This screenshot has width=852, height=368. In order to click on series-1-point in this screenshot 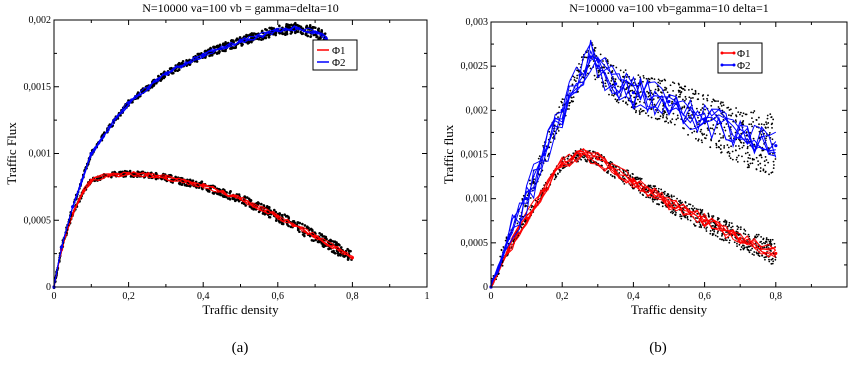, I will do `click(580, 154)`.